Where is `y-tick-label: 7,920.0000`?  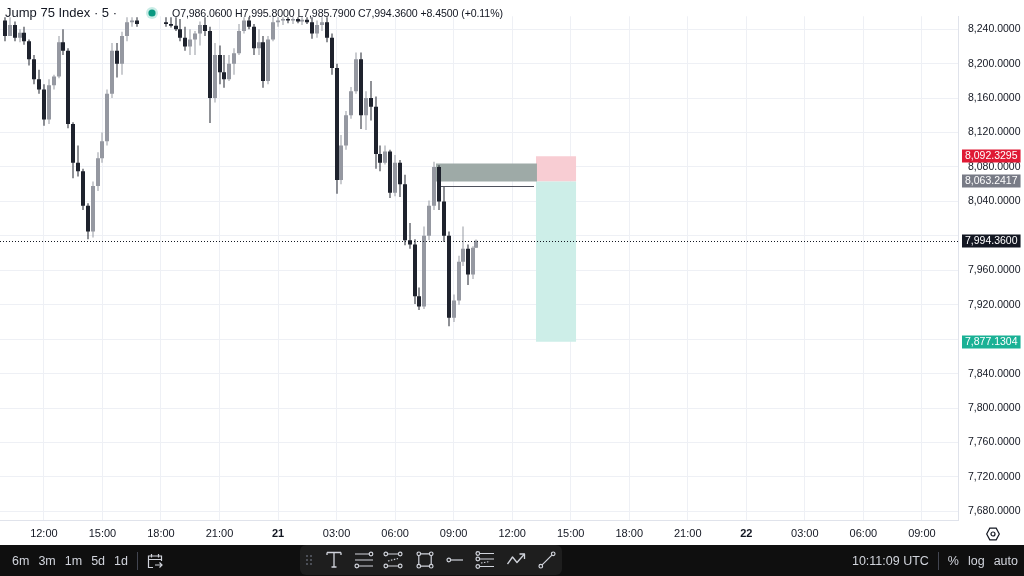
y-tick-label: 7,920.0000 is located at coordinates (994, 303).